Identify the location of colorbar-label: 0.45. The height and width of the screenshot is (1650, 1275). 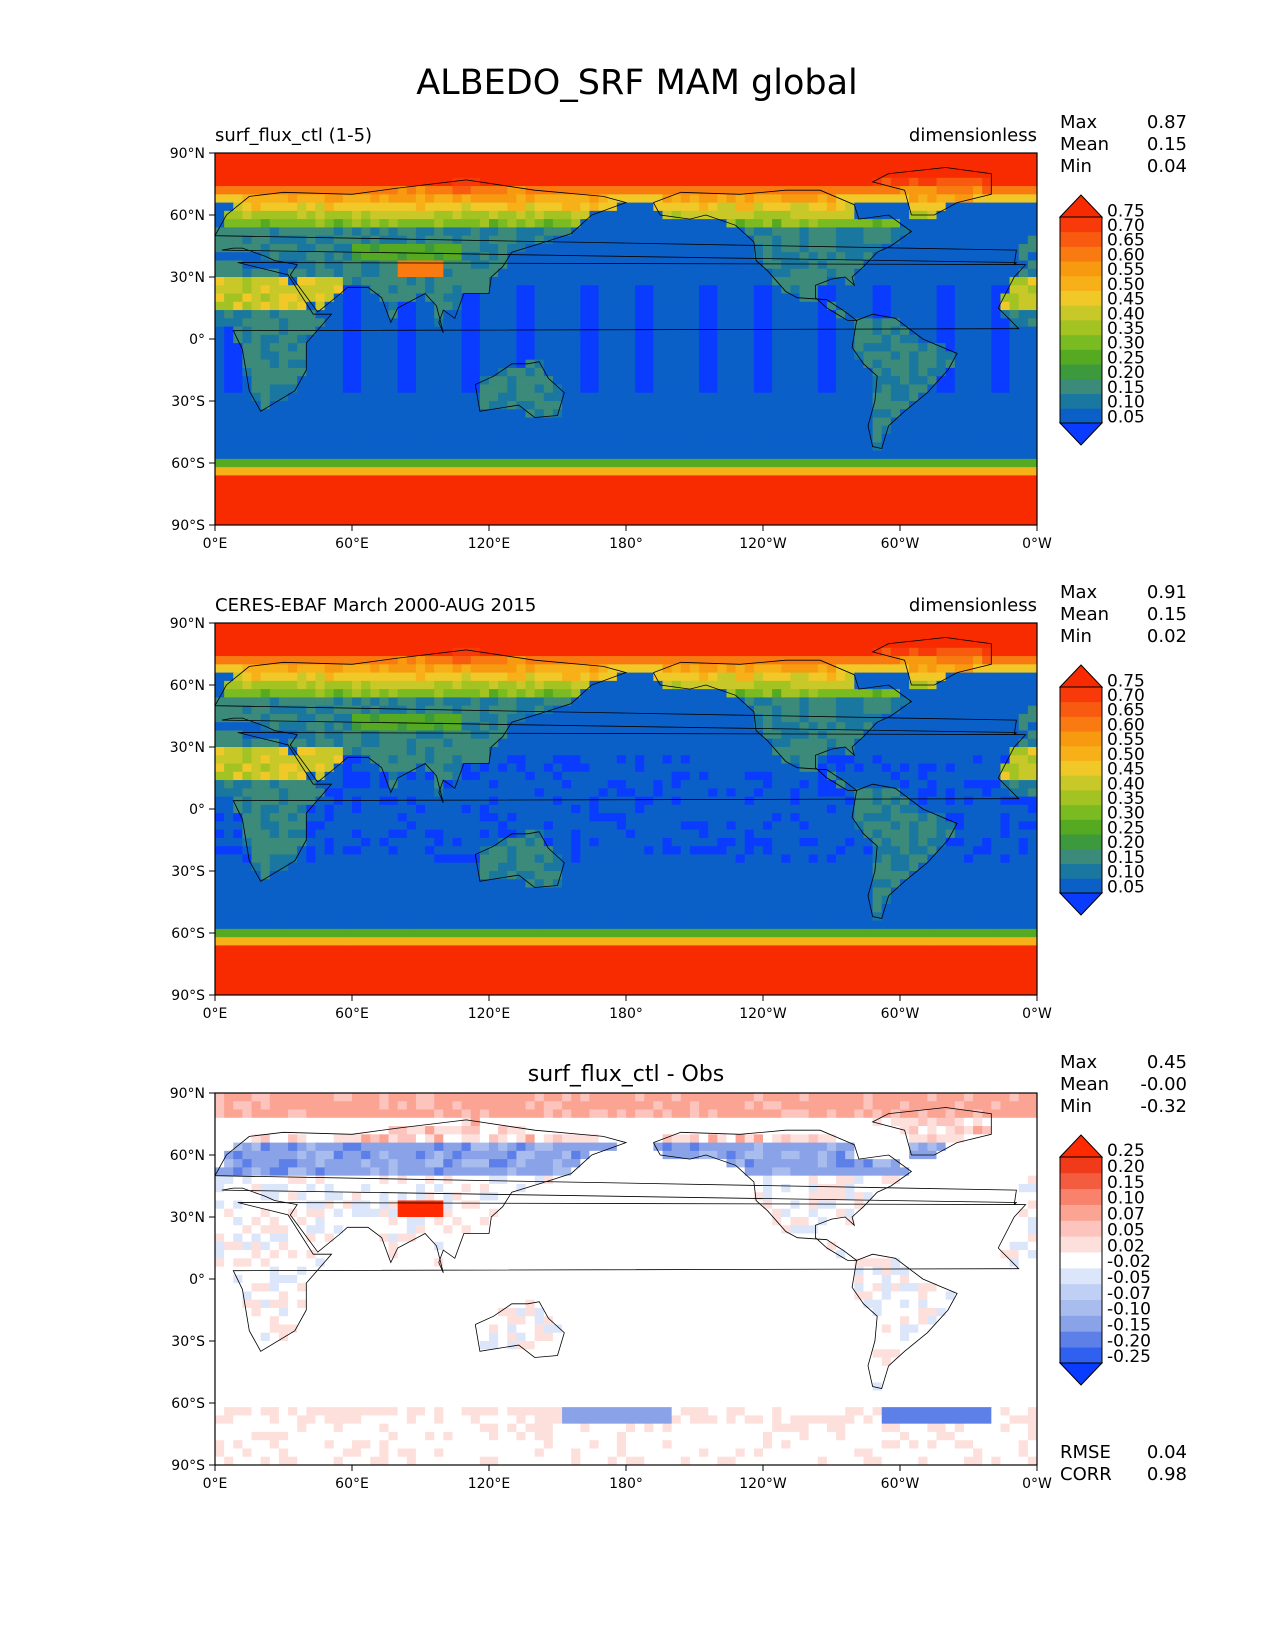
(1126, 300).